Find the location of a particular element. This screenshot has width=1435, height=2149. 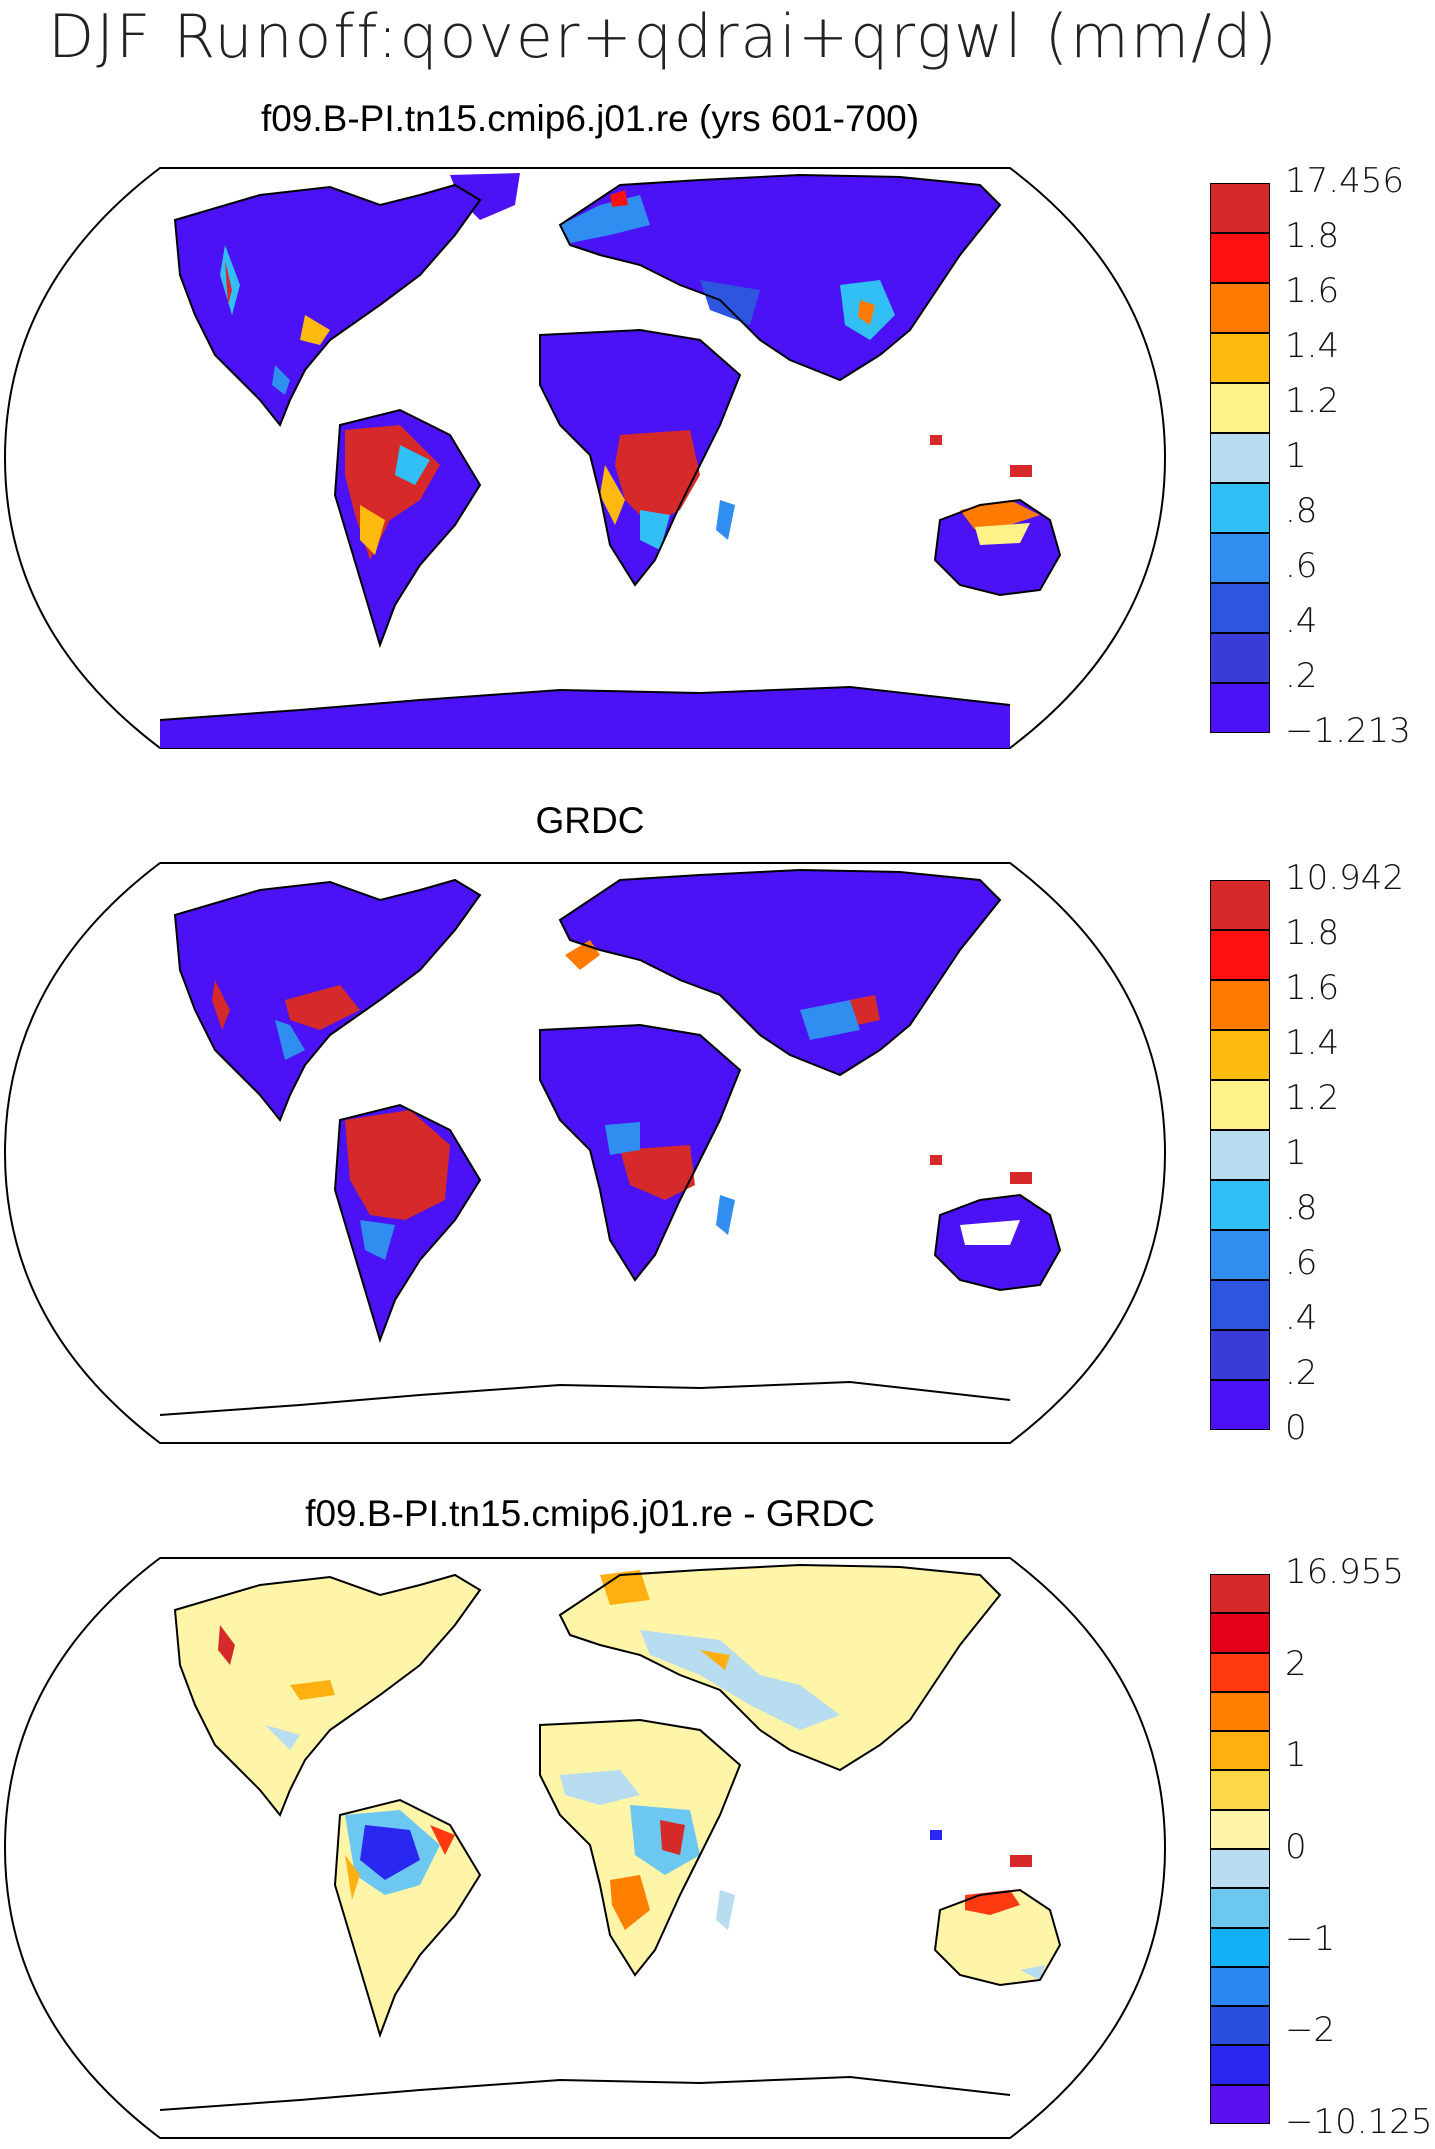

panel-3-colorbar: 16.955 2 1 0 −1 −2 −10.125 is located at coordinates (1321, 1847).